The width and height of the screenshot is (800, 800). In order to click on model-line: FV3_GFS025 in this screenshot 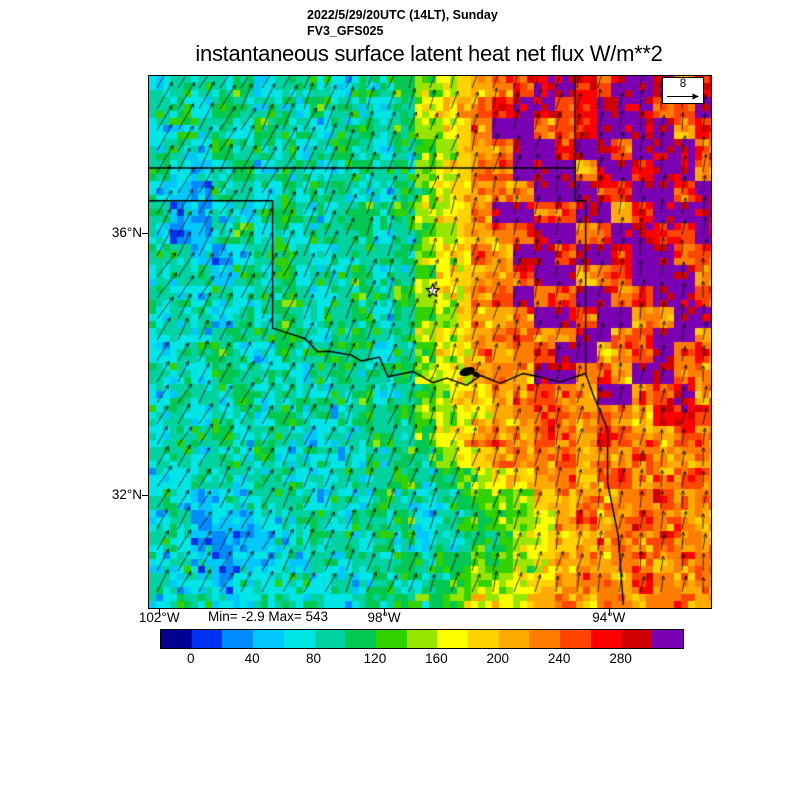, I will do `click(345, 30)`.